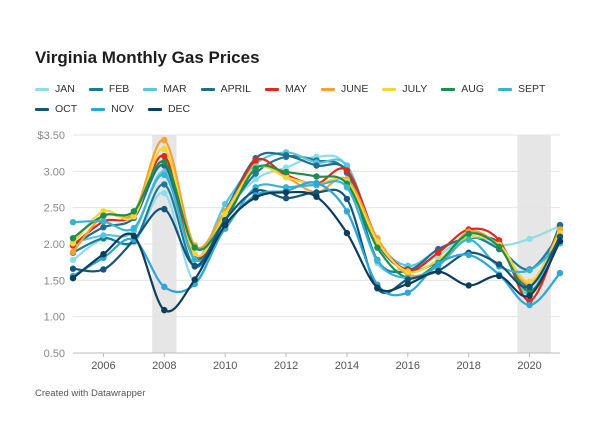  Describe the element at coordinates (119, 89) in the screenshot. I see `legend-label: FEB` at that location.